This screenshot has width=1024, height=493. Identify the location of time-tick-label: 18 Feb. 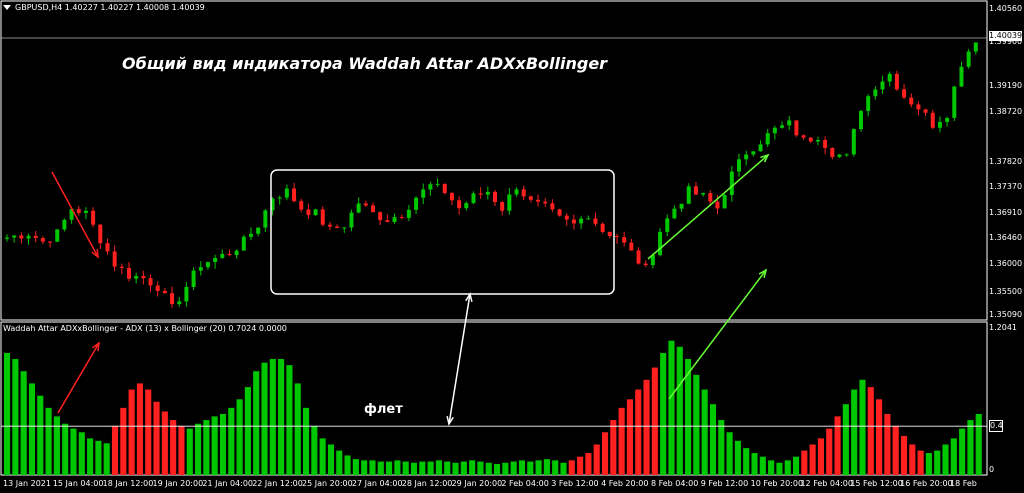
(963, 483).